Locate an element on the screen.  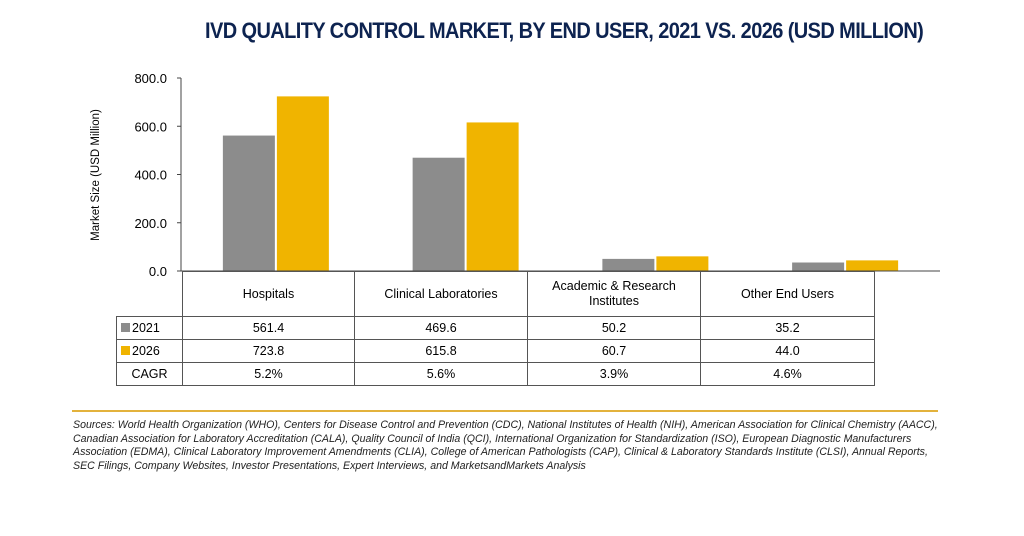
table-corner is located at coordinates (149, 294).